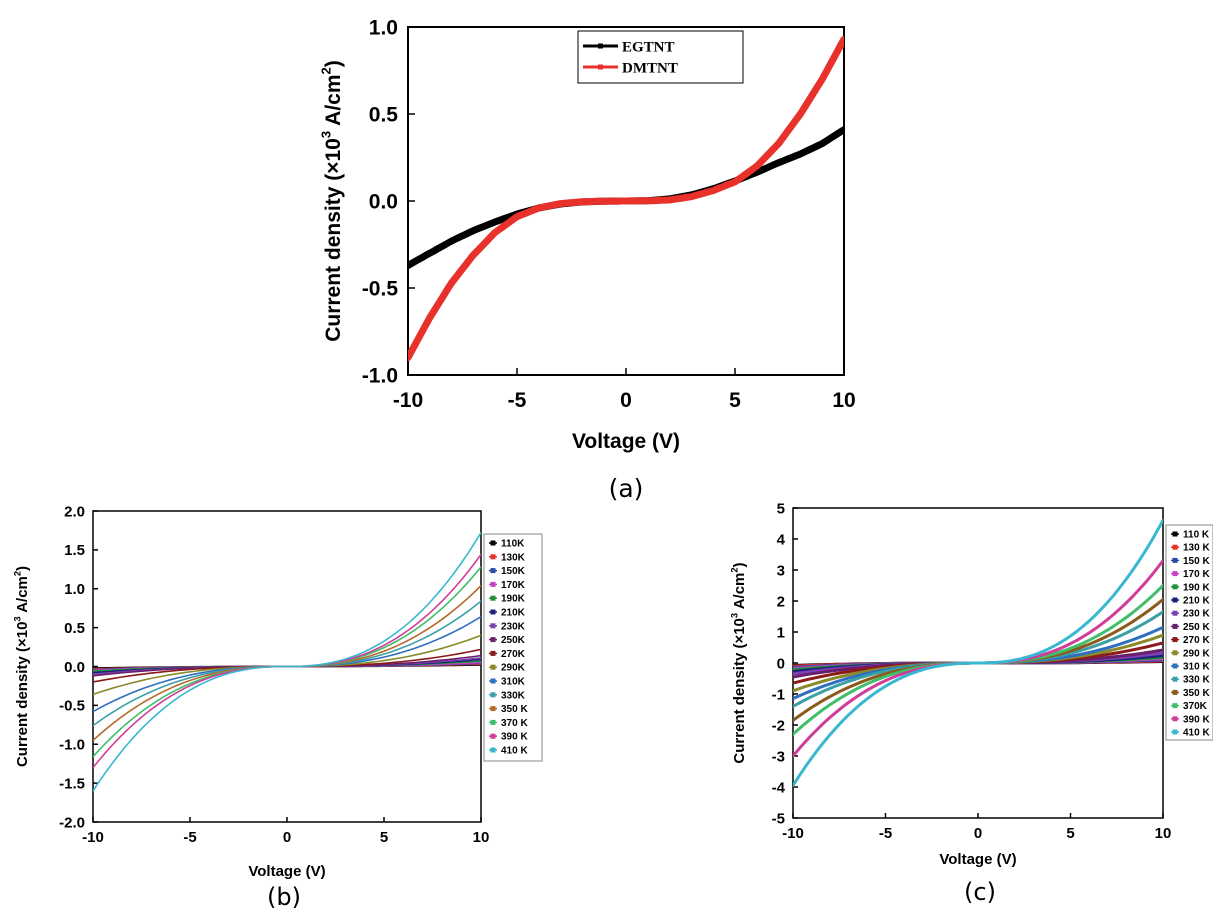 Image resolution: width=1213 pixels, height=920 pixels. I want to click on y-axis-label-part: 3, so click(17, 618).